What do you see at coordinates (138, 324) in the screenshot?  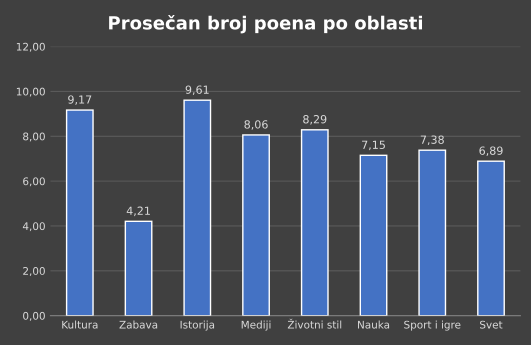 I see `x-tick-label: Zabava` at bounding box center [138, 324].